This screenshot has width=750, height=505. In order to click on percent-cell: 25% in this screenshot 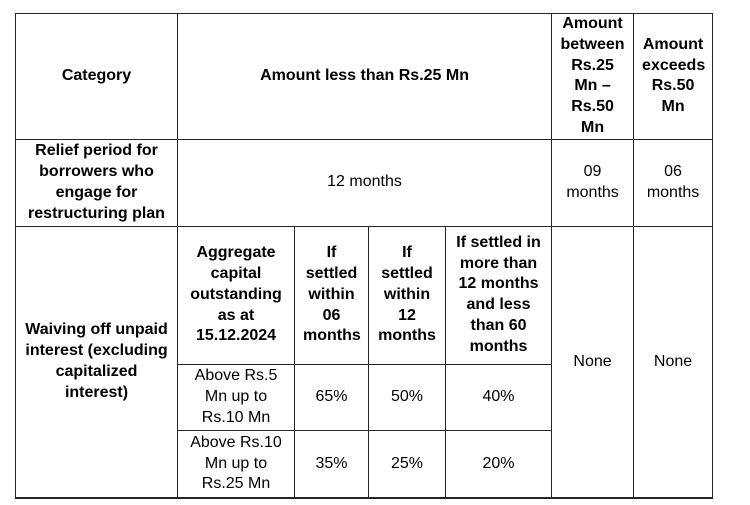, I will do `click(407, 464)`.